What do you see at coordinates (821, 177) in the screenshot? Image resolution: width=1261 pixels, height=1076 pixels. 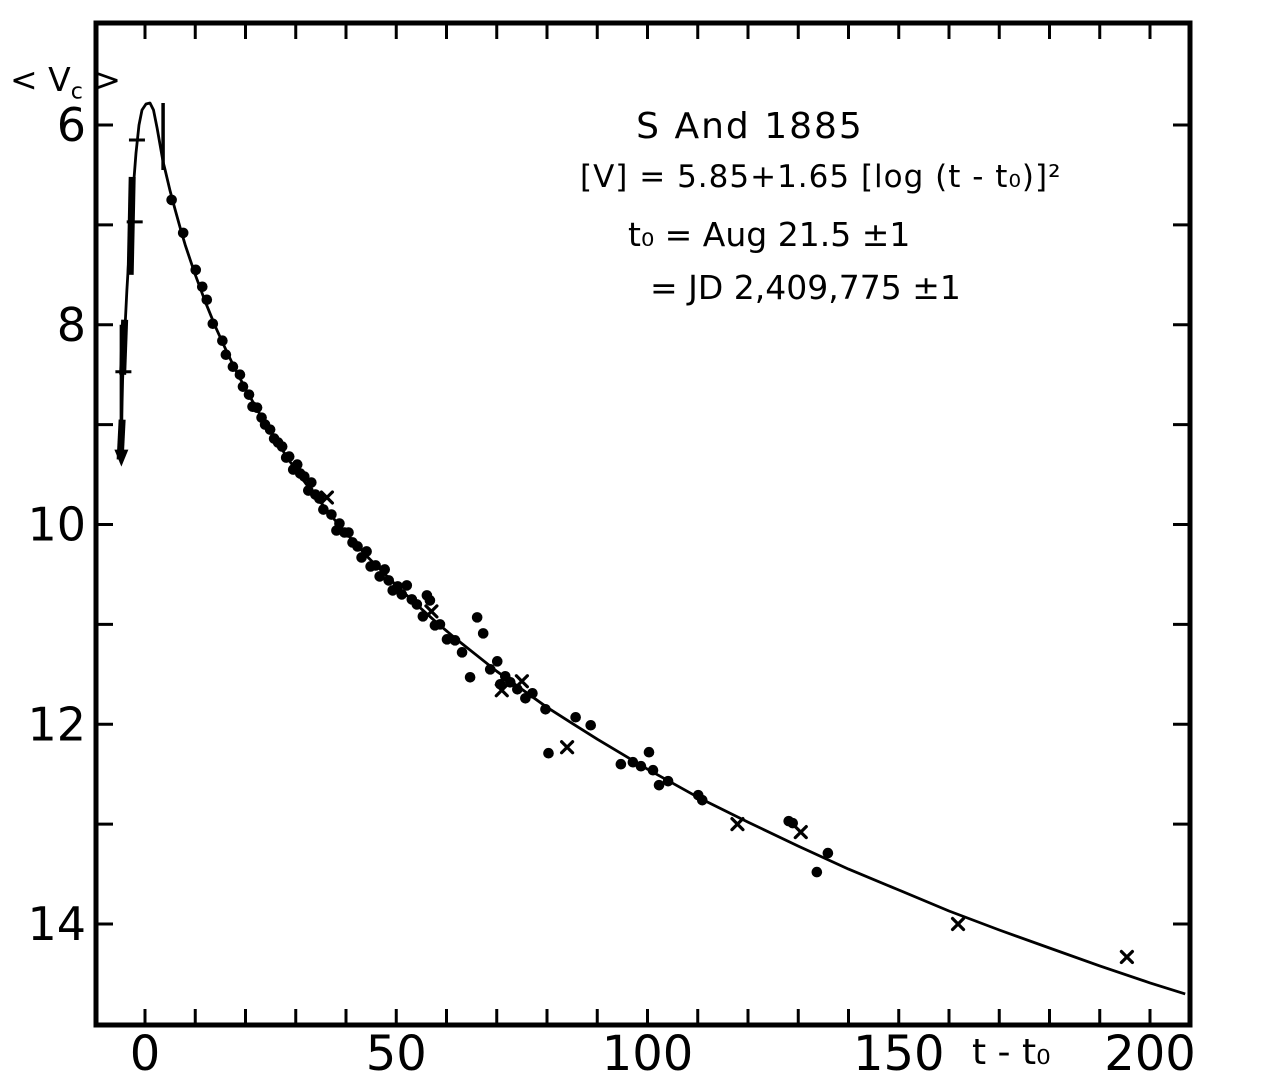 I see `annotation-equation: [V] = 5.85+1.65 [log (t - t₀)]²` at bounding box center [821, 177].